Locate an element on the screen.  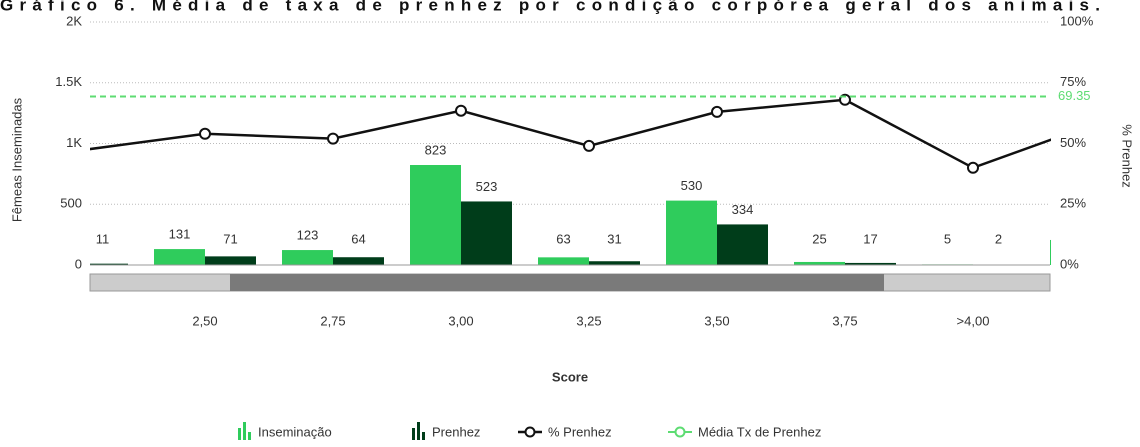
x-tick-label: 3,50 is located at coordinates (716, 320).